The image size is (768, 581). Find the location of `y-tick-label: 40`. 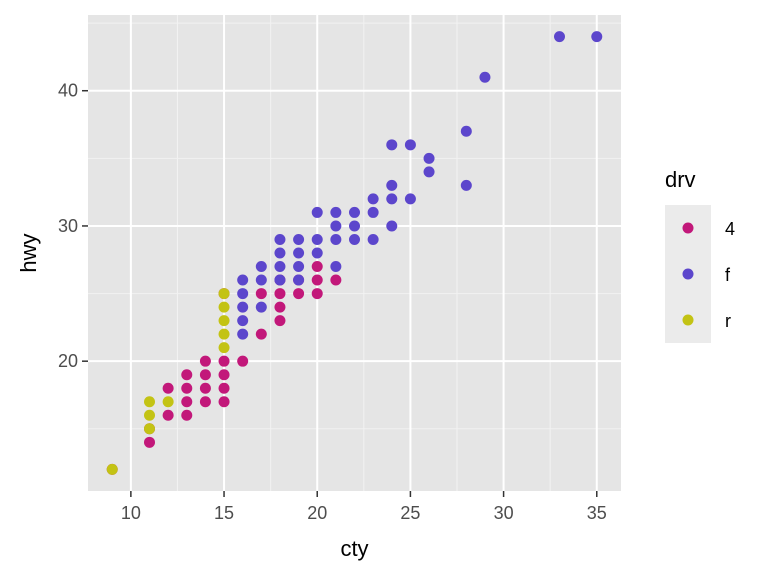

y-tick-label: 40 is located at coordinates (68, 91).